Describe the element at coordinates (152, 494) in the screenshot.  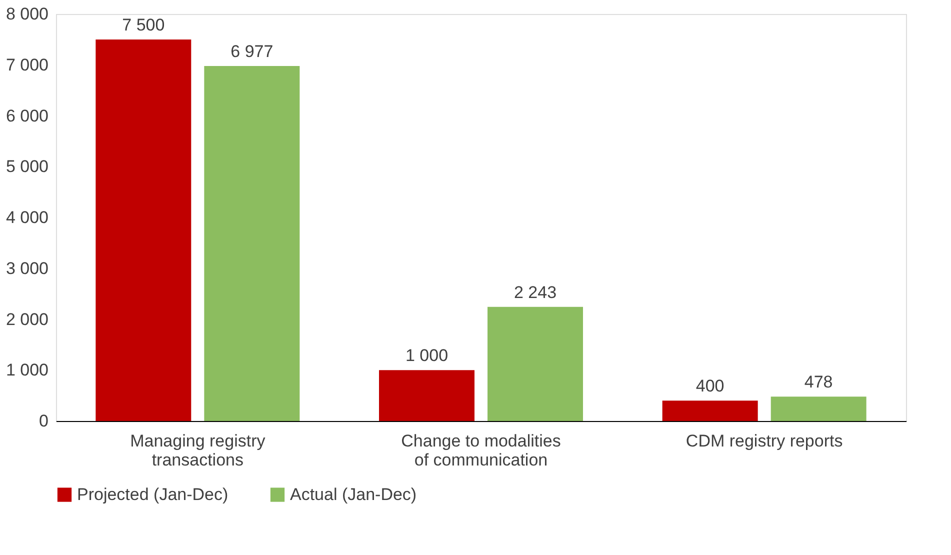
I see `legend-label: Projected (Jan-Dec)` at that location.